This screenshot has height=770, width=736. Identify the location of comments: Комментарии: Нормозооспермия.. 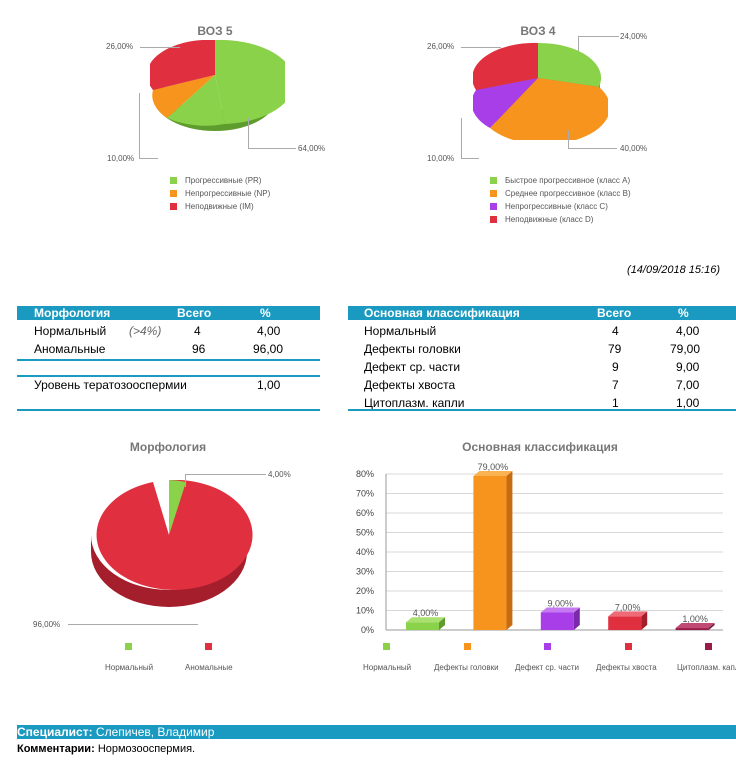
(106, 749).